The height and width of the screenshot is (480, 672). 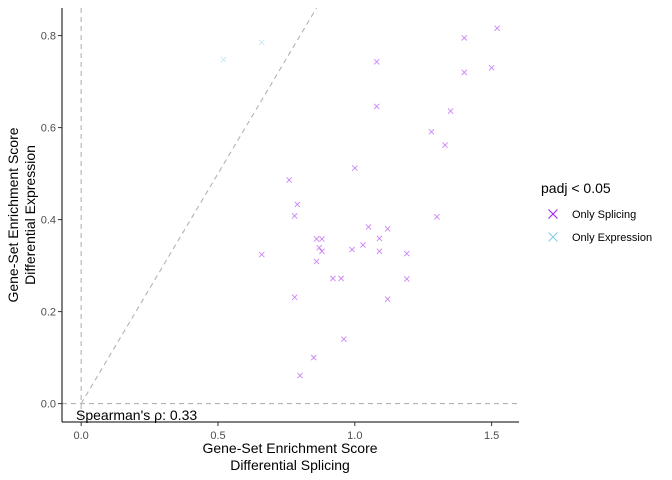 I want to click on x-tick-label: 1.0, so click(x=354, y=436).